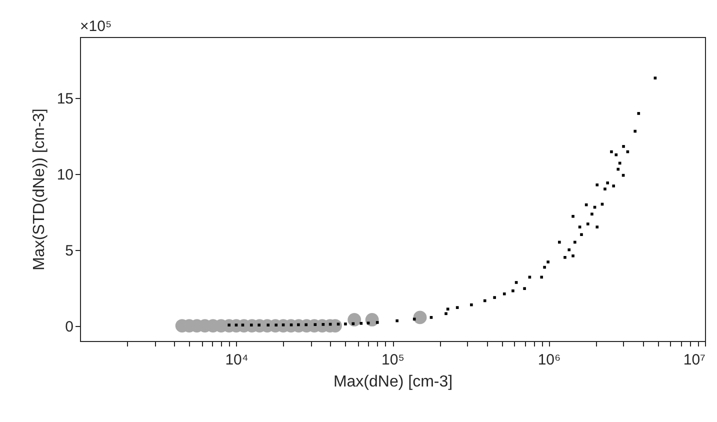  Describe the element at coordinates (69, 251) in the screenshot. I see `y-tick-label: 5` at that location.